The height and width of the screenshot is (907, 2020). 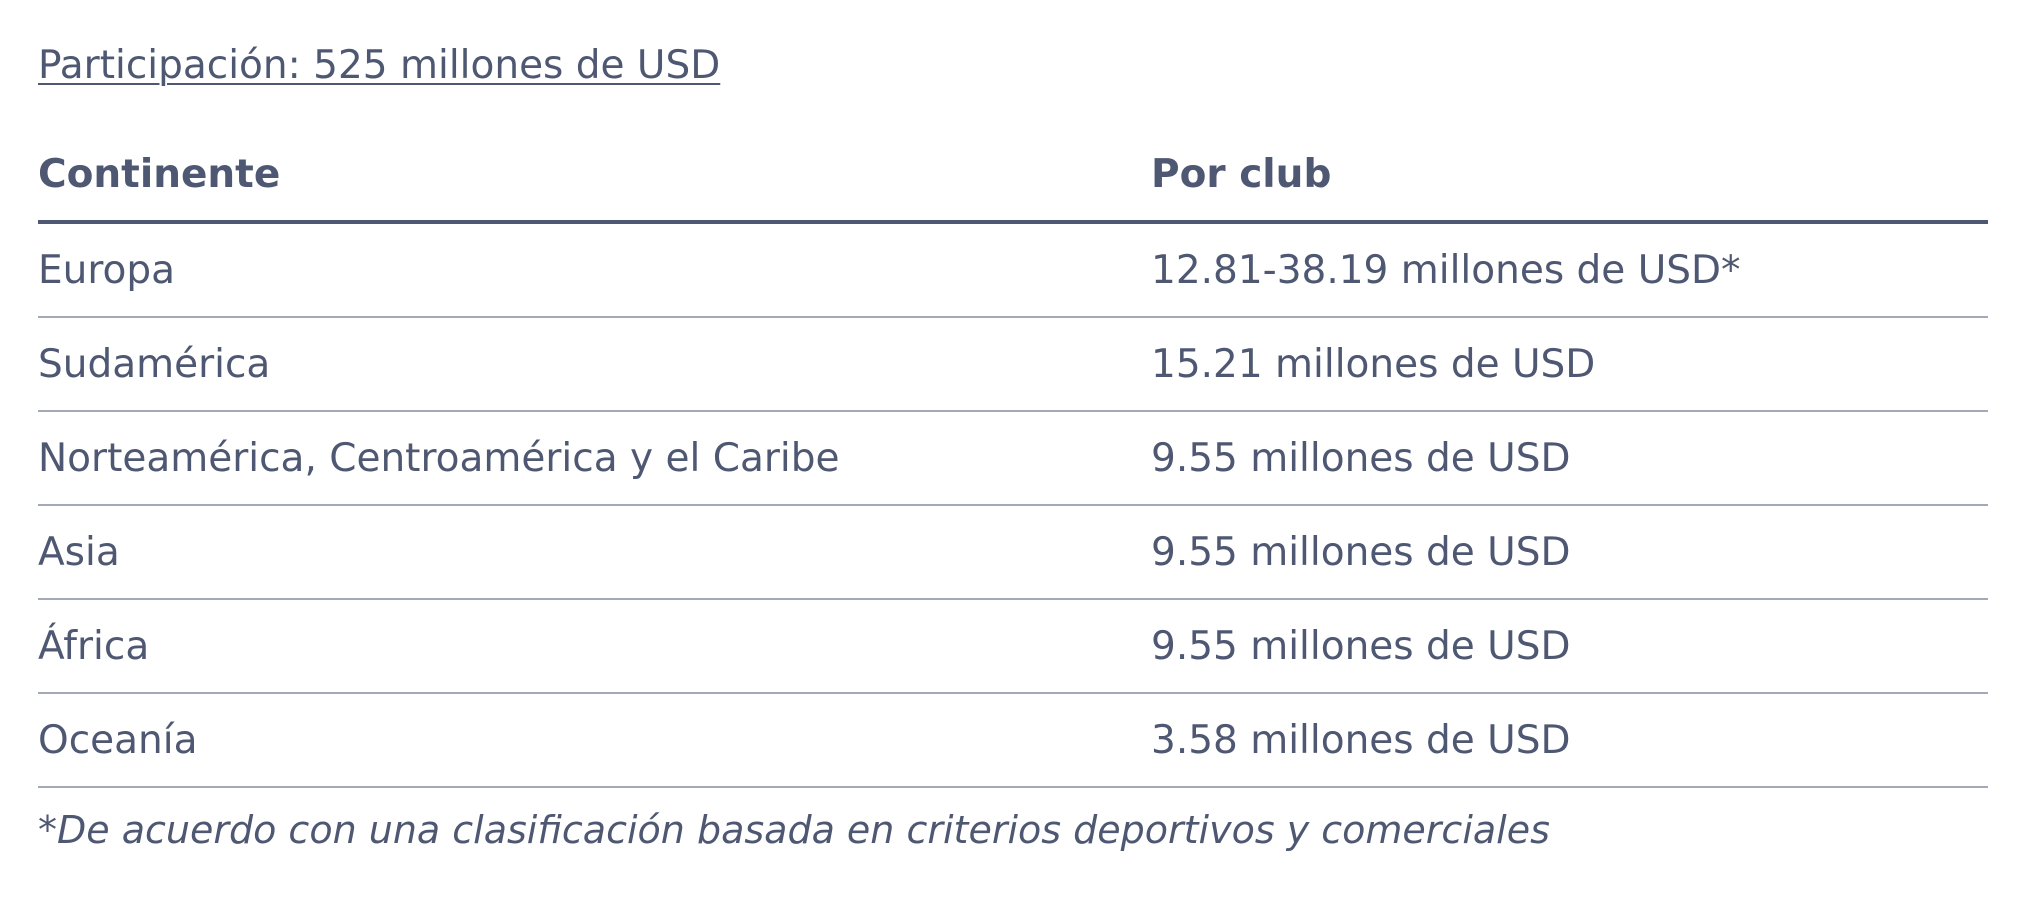 I want to click on continent-cell: Oceanía, so click(x=118, y=740).